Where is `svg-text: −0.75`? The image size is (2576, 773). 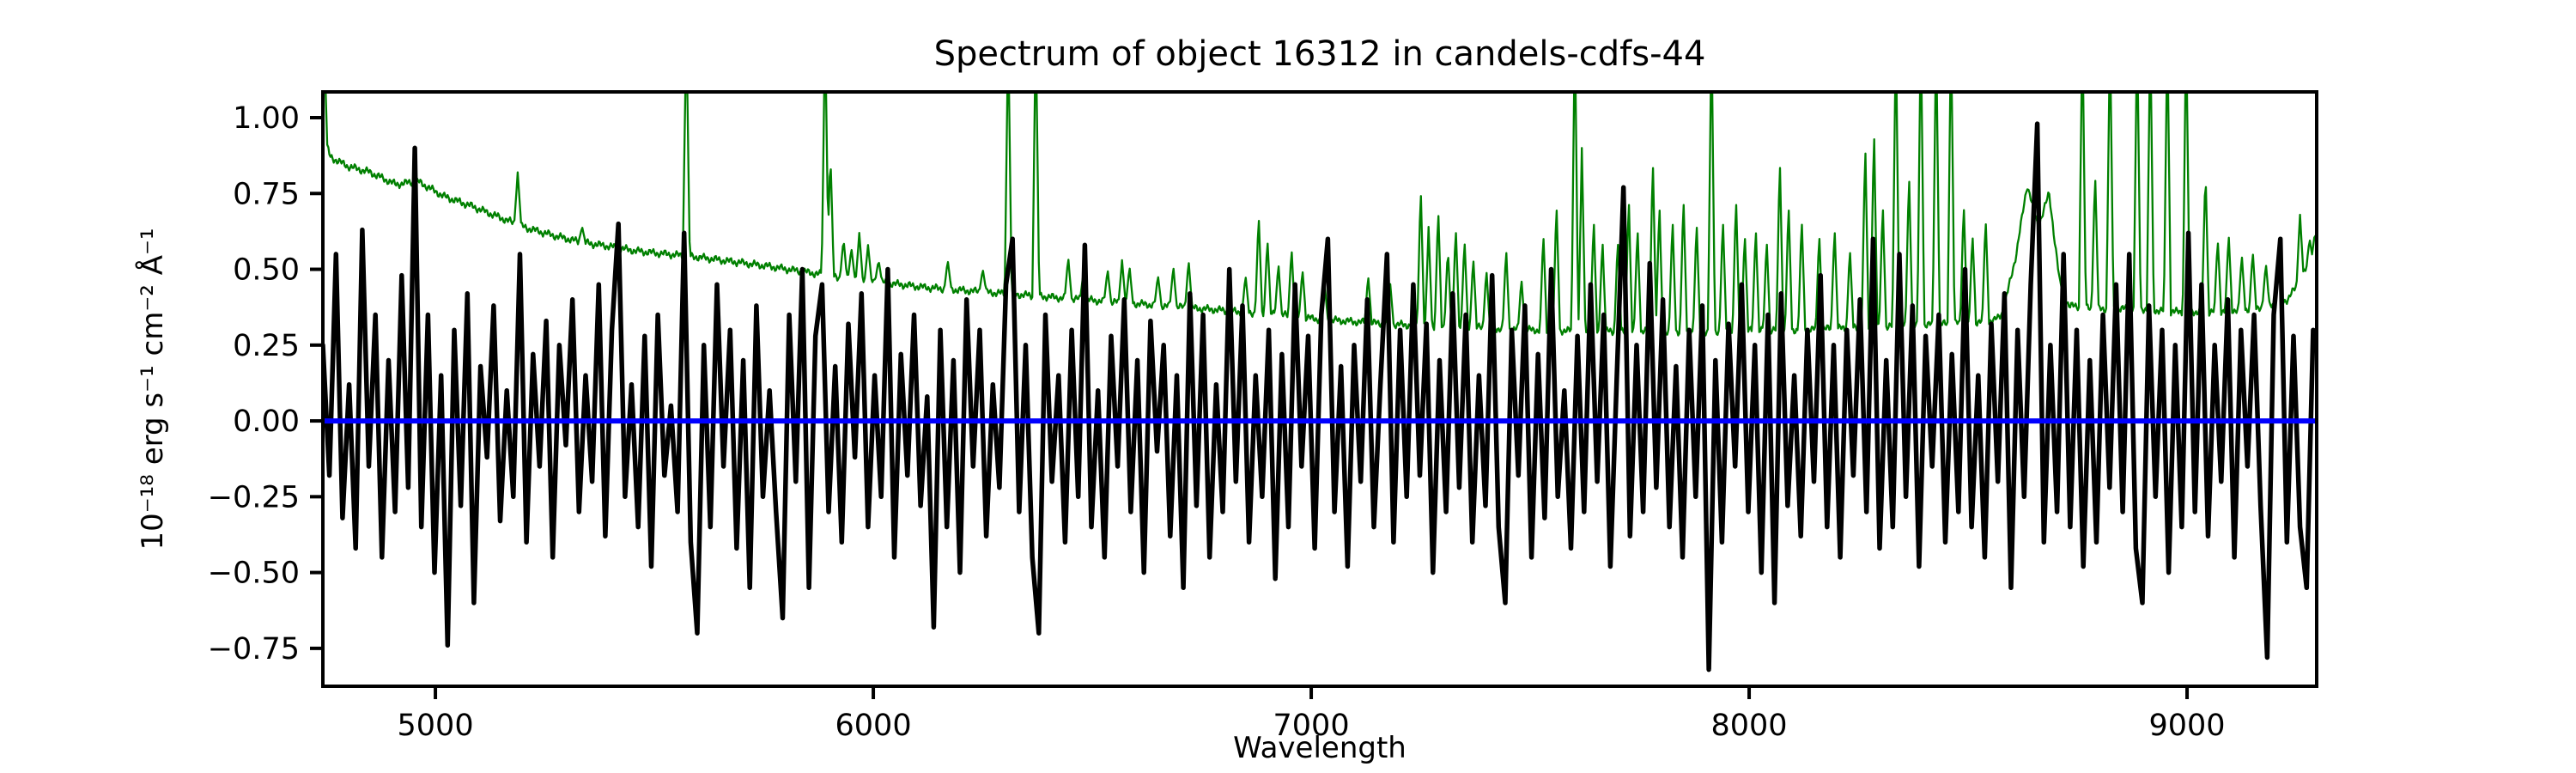 svg-text: −0.75 is located at coordinates (254, 649).